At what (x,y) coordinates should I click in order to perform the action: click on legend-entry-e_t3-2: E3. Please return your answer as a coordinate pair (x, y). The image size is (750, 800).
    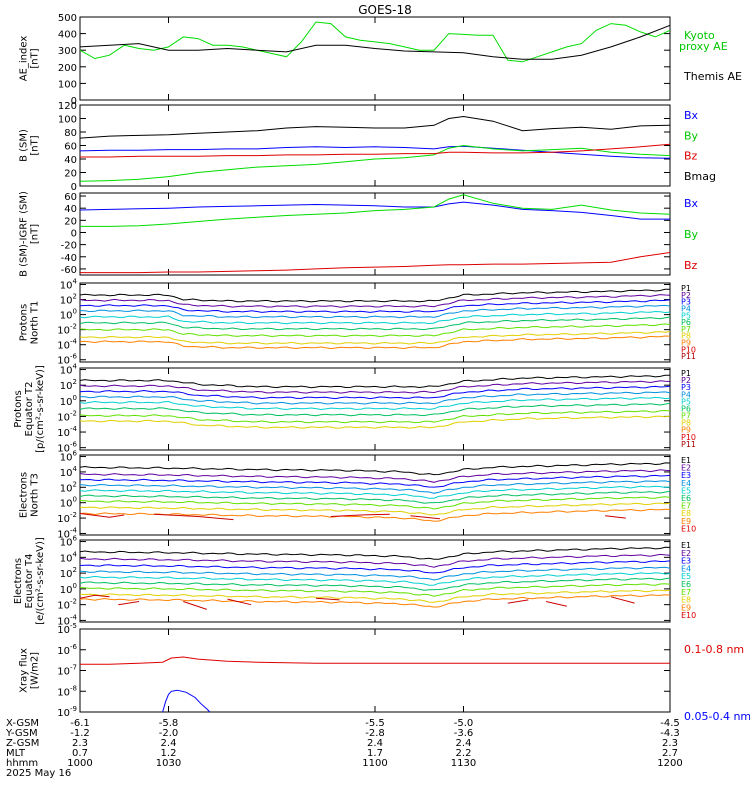
    Looking at the image, I should click on (686, 475).